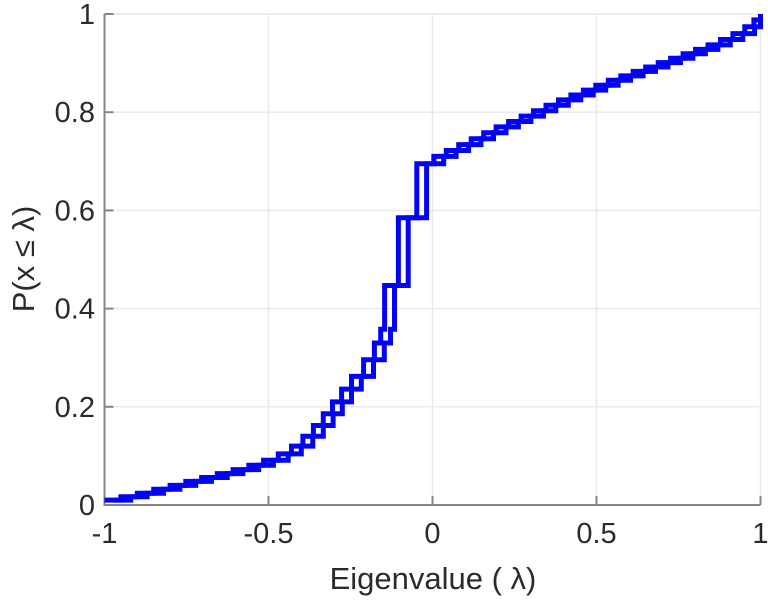 The image size is (768, 600). What do you see at coordinates (87, 506) in the screenshot?
I see `y-tick-label: 0` at bounding box center [87, 506].